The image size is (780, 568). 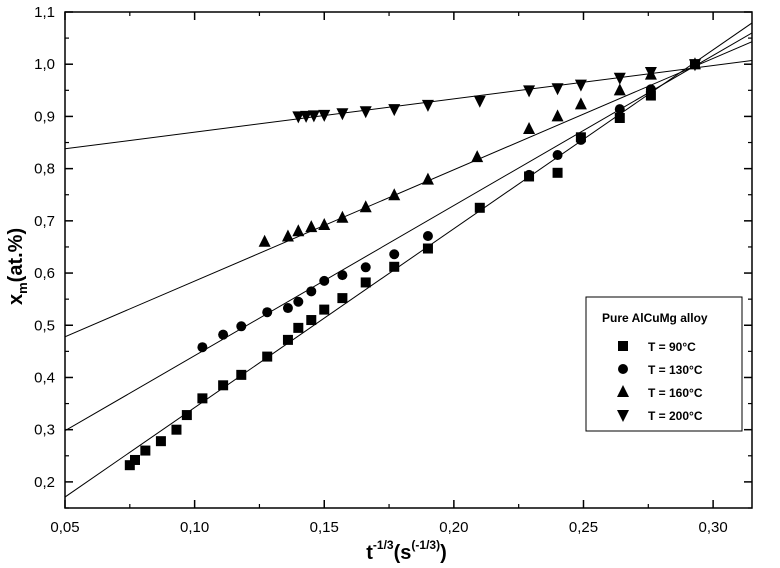 What do you see at coordinates (44, 169) in the screenshot?
I see `y-tick-label: 0,8` at bounding box center [44, 169].